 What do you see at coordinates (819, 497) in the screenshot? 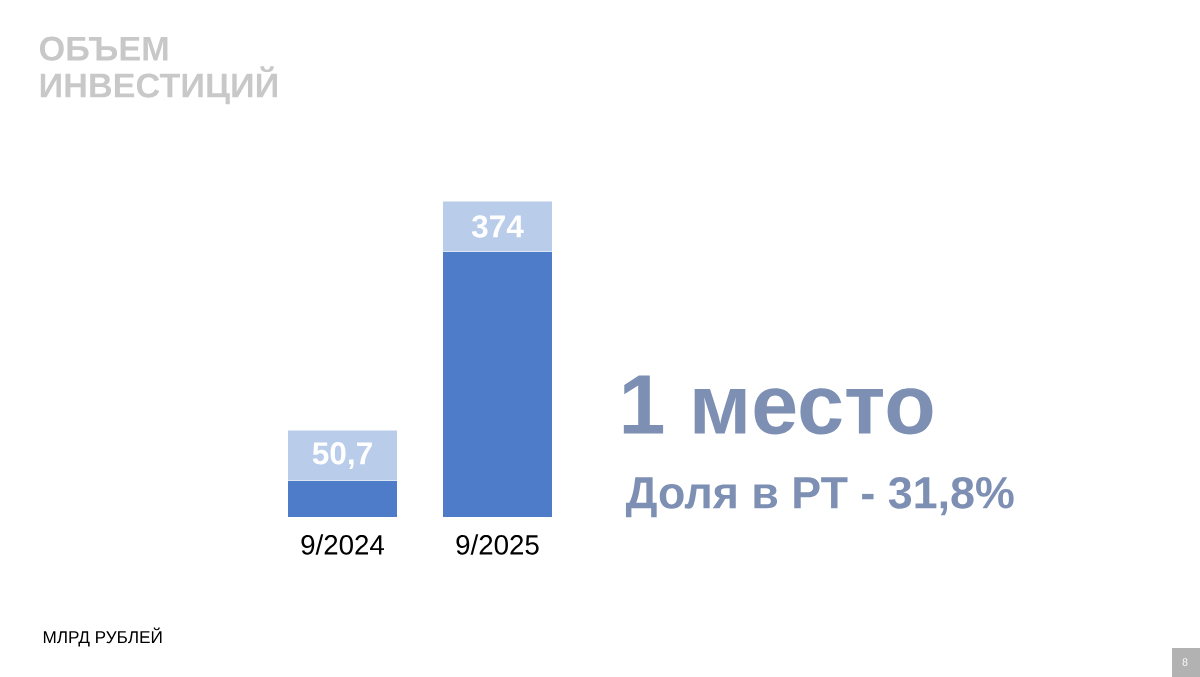
I see `text: Доля в РТ - 31,8%` at bounding box center [819, 497].